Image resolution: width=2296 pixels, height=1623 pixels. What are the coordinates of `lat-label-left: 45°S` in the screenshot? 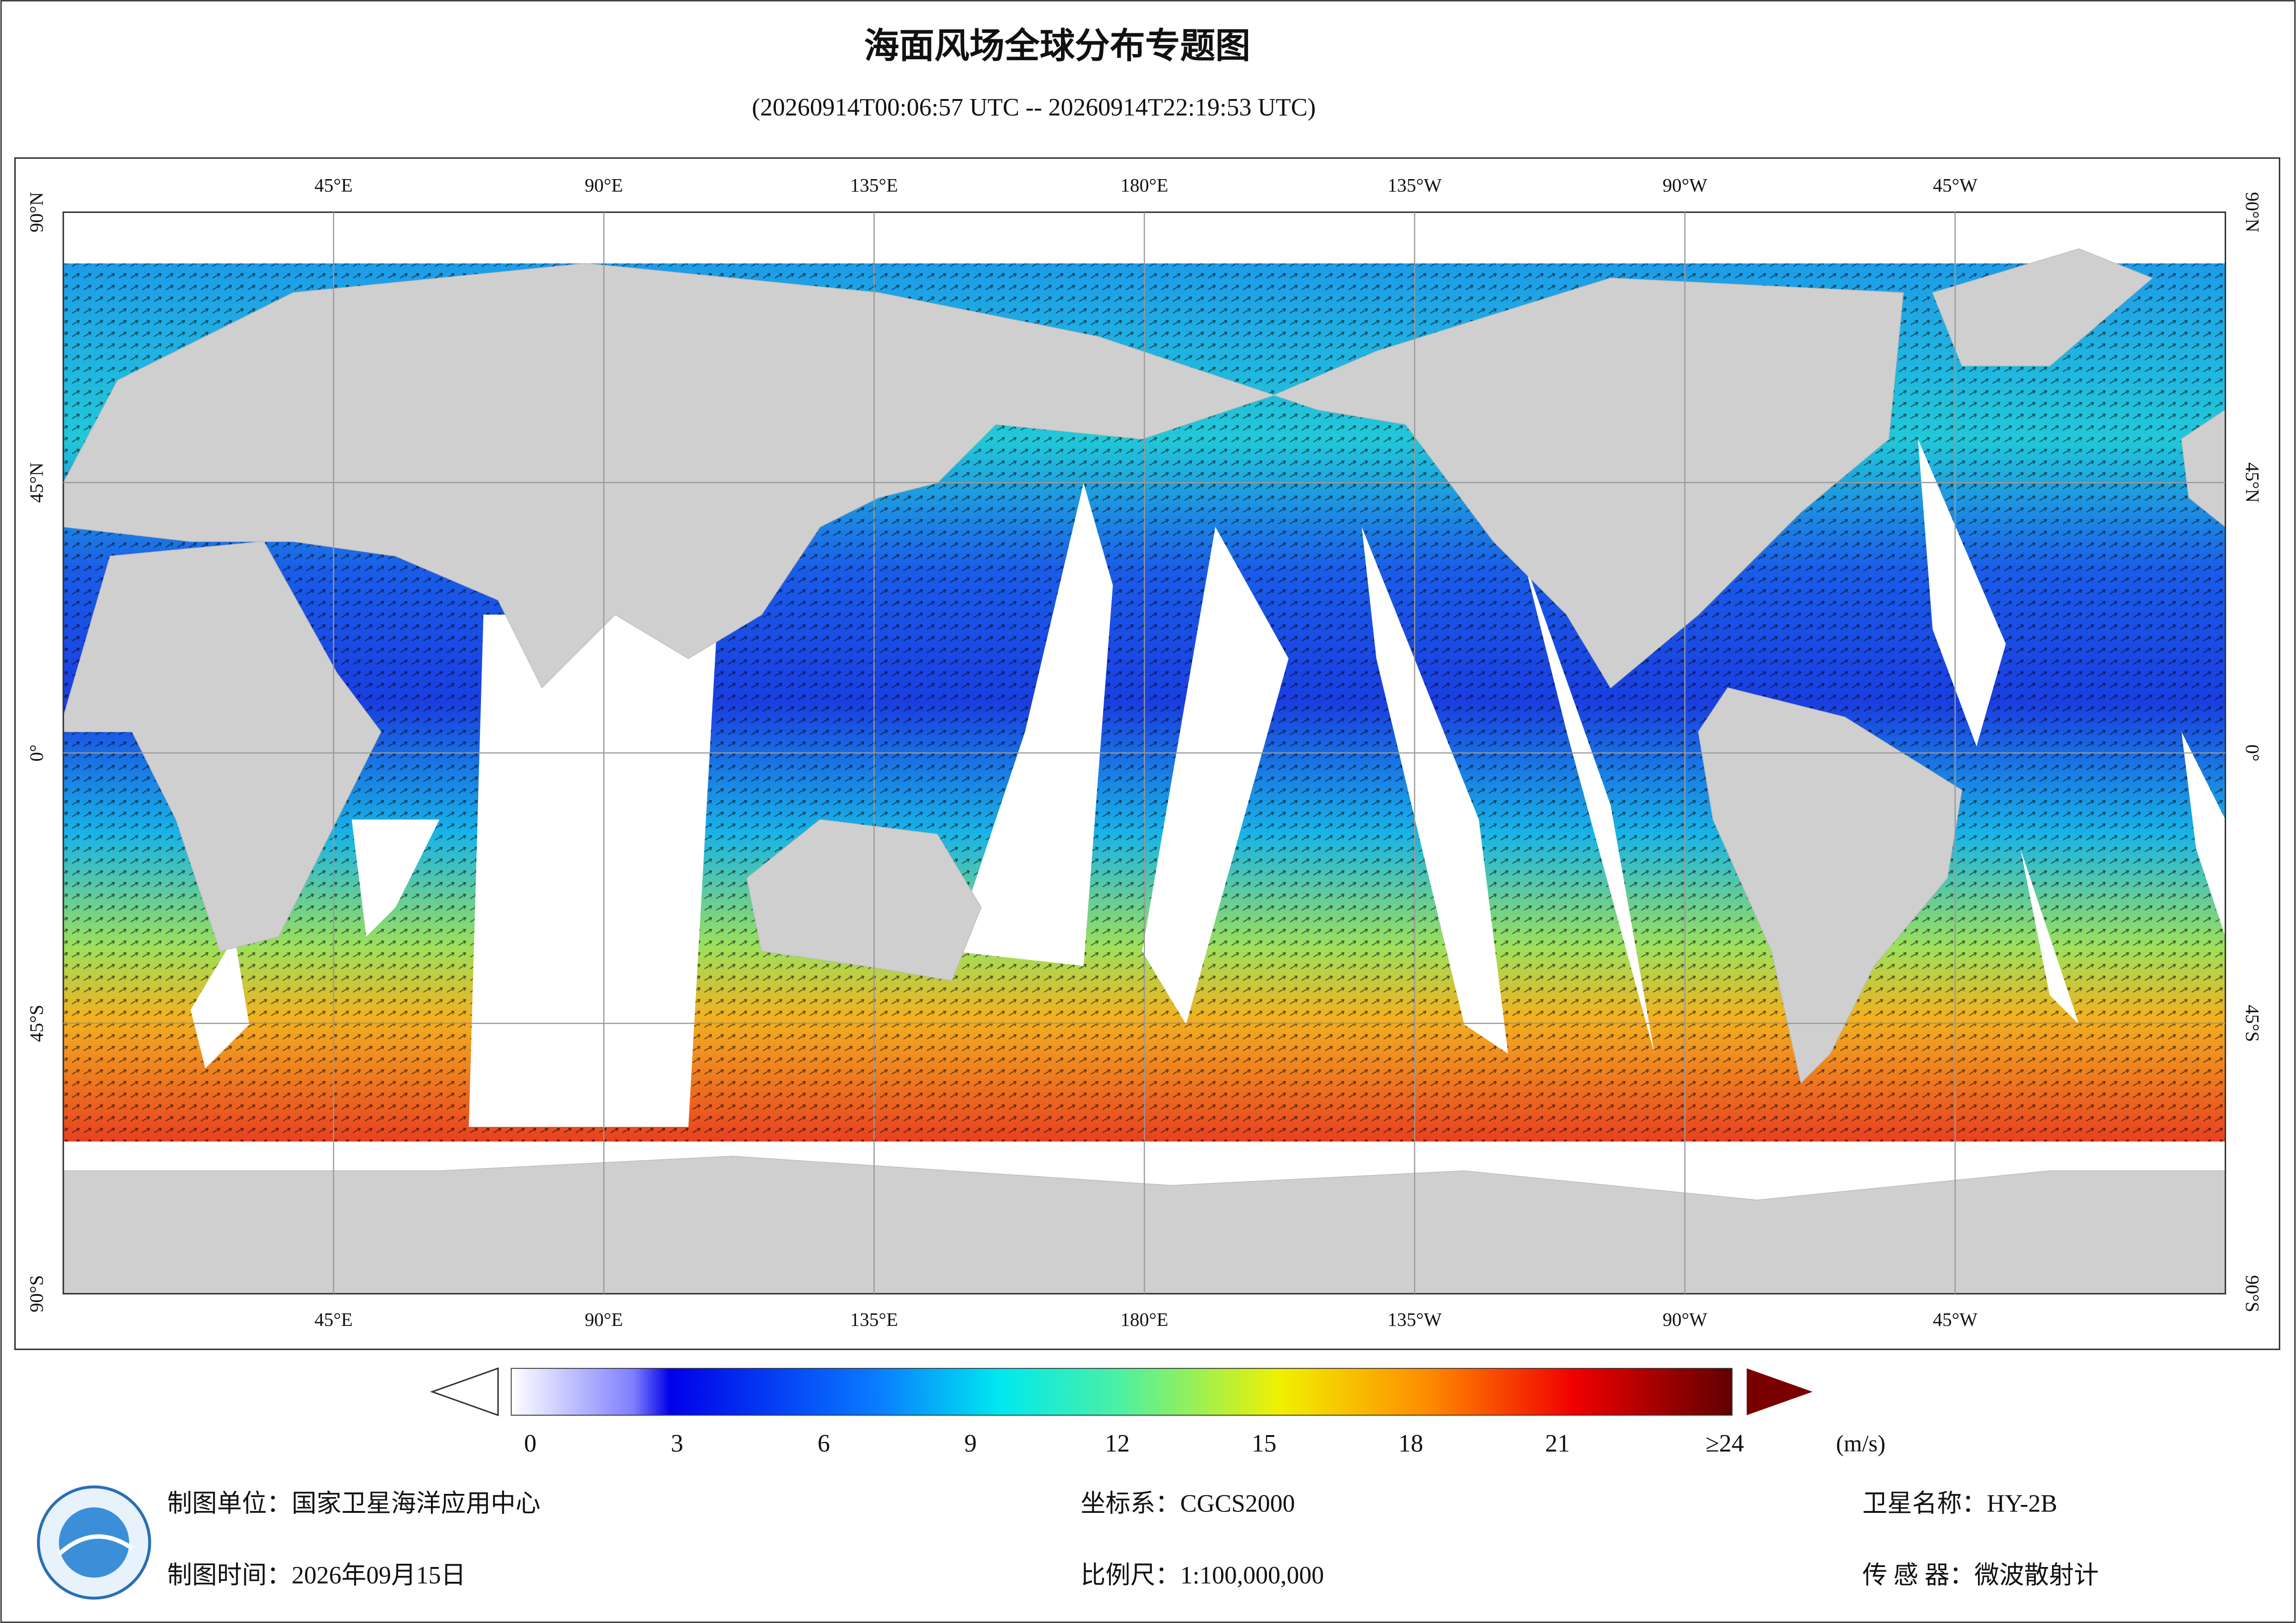 It's located at (36, 1023).